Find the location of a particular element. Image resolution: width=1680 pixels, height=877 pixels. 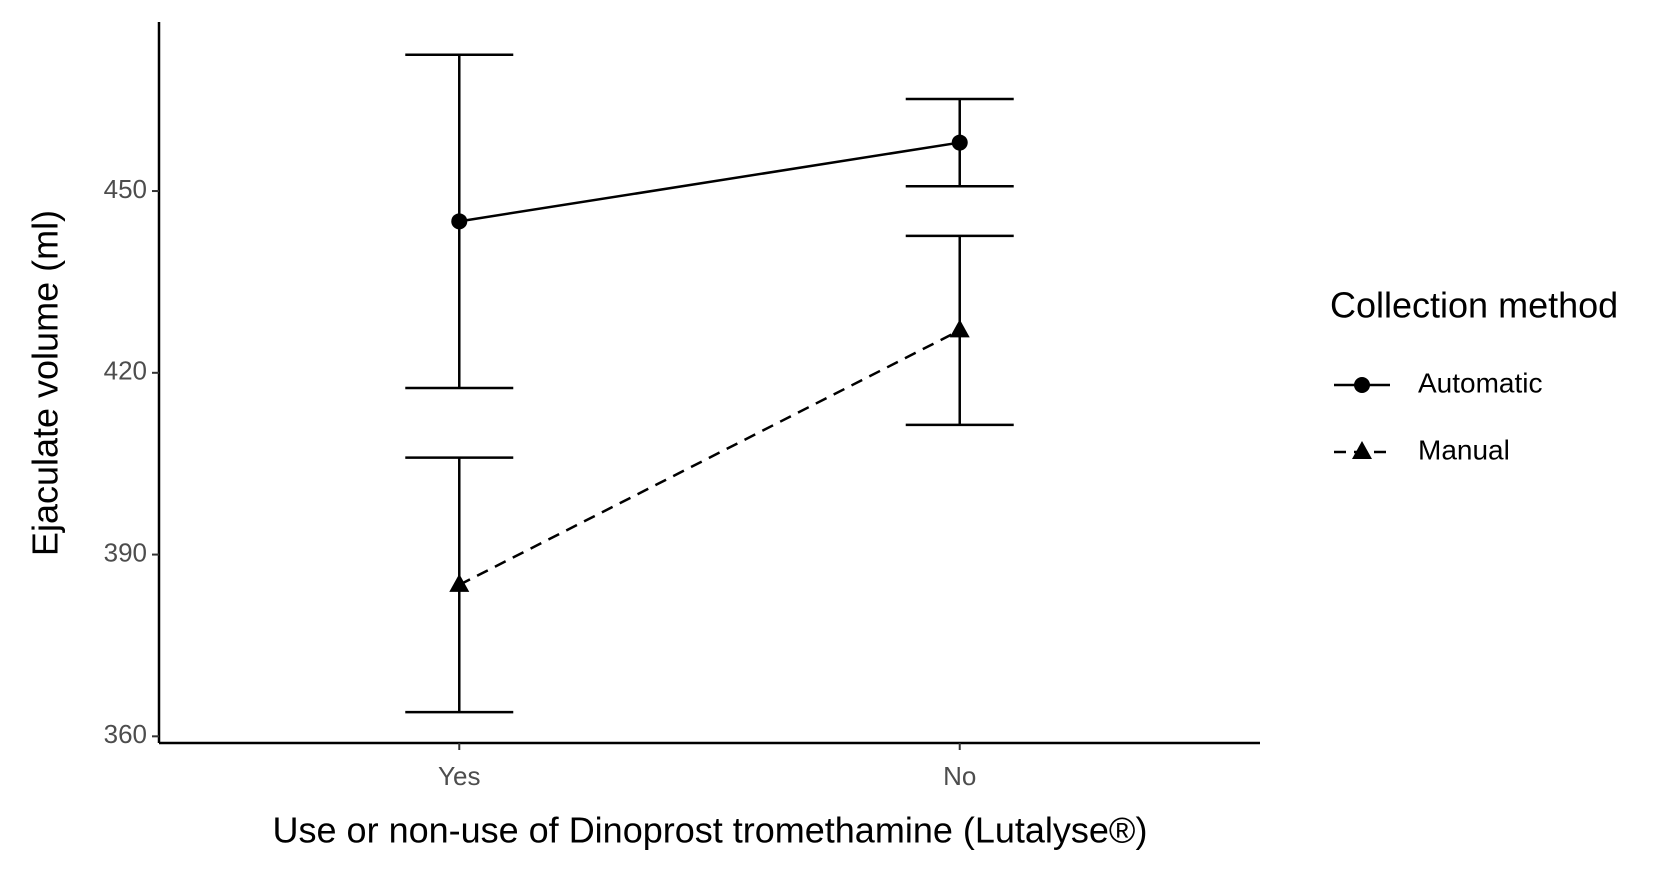

y-tick-label: 420 is located at coordinates (125, 371).